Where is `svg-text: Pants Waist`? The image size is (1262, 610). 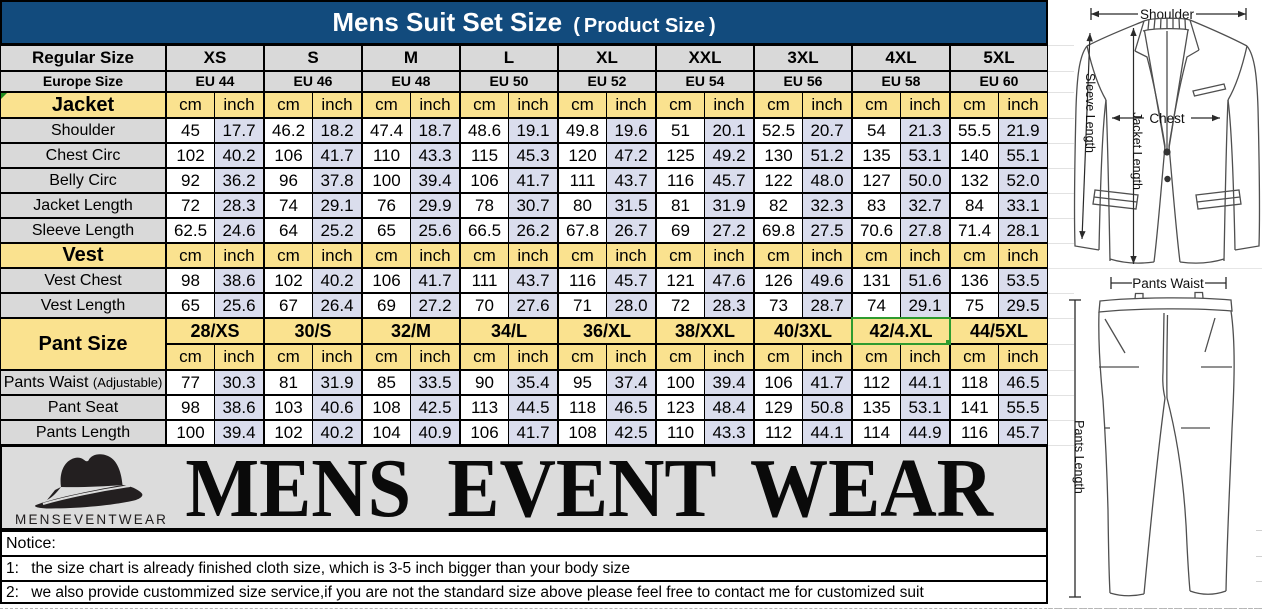
svg-text: Pants Waist is located at coordinates (1168, 283).